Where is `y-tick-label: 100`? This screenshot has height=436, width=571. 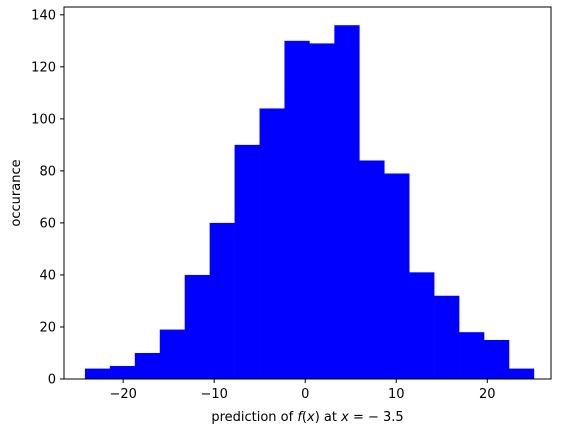
y-tick-label: 100 is located at coordinates (43, 119).